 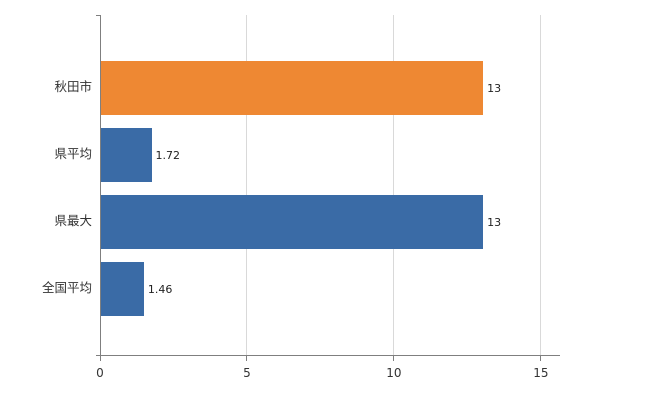 I want to click on value-label-県最大: 13, so click(x=494, y=222).